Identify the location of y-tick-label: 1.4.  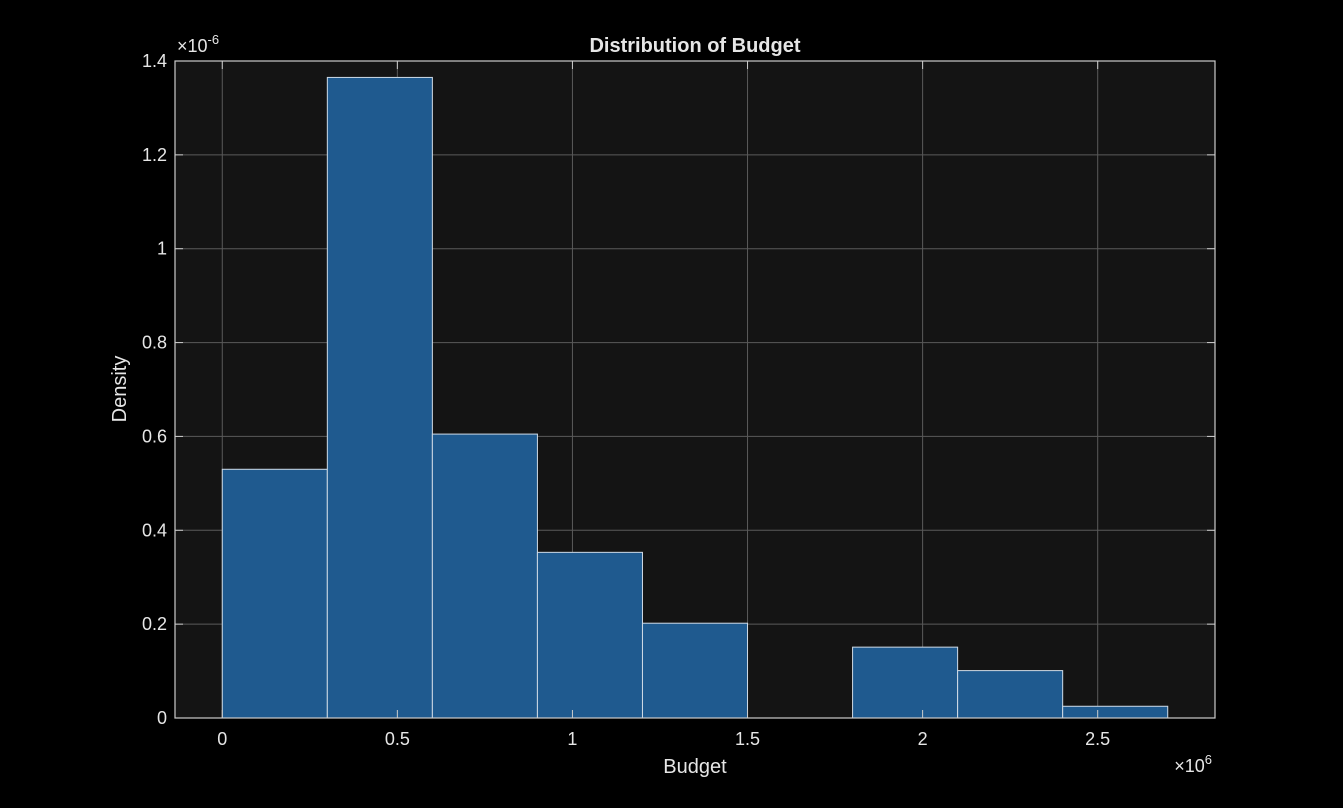
(154, 61).